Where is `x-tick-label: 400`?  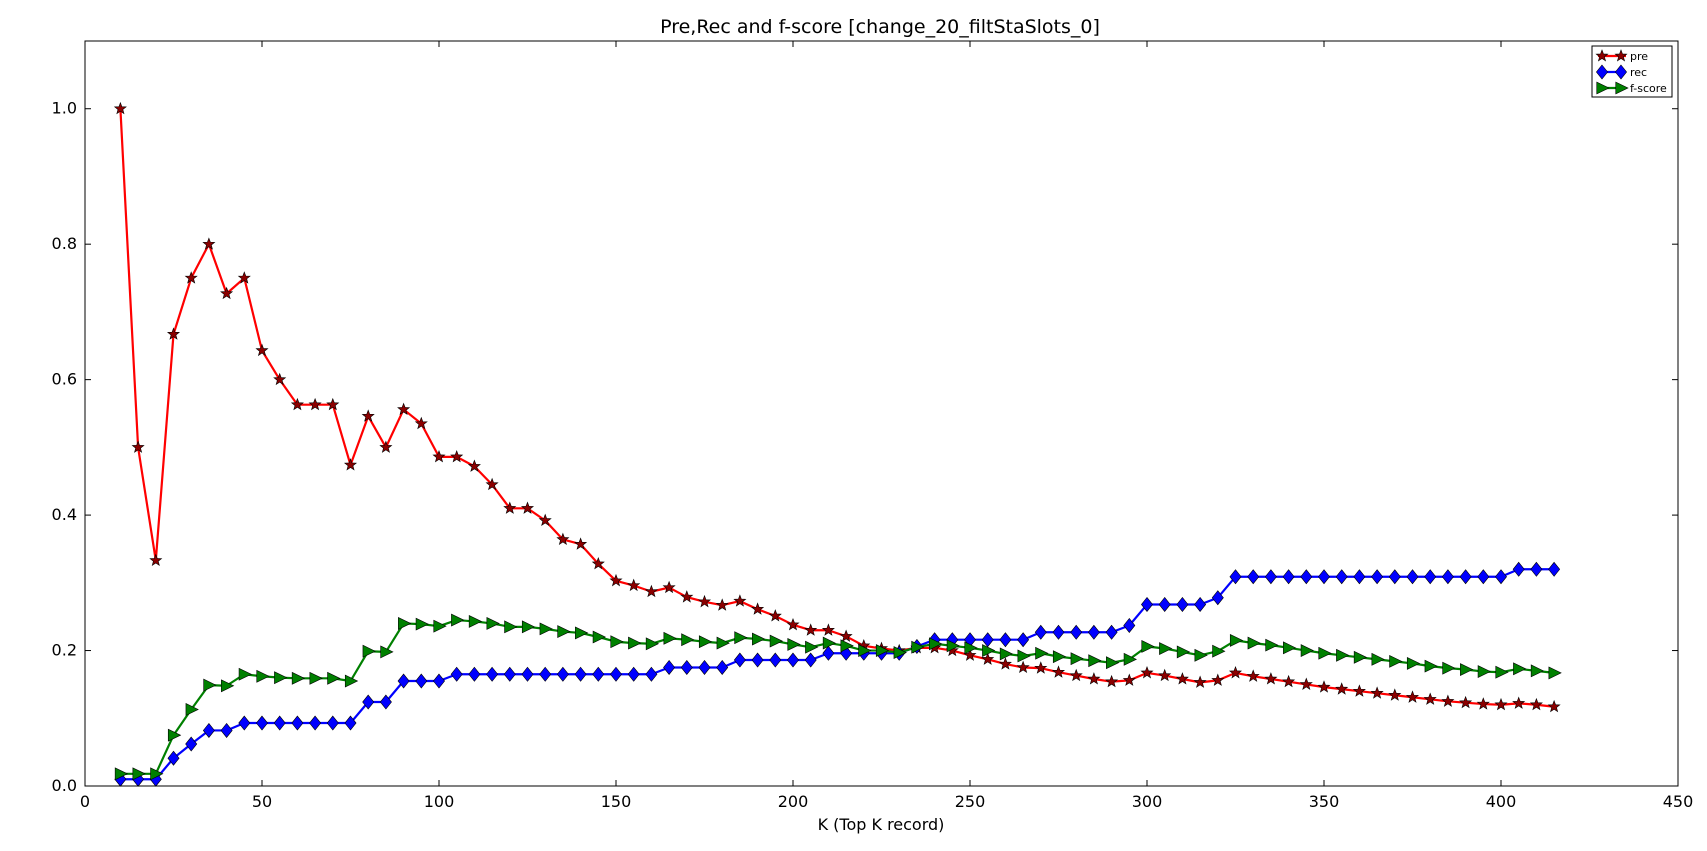 x-tick-label: 400 is located at coordinates (1501, 801).